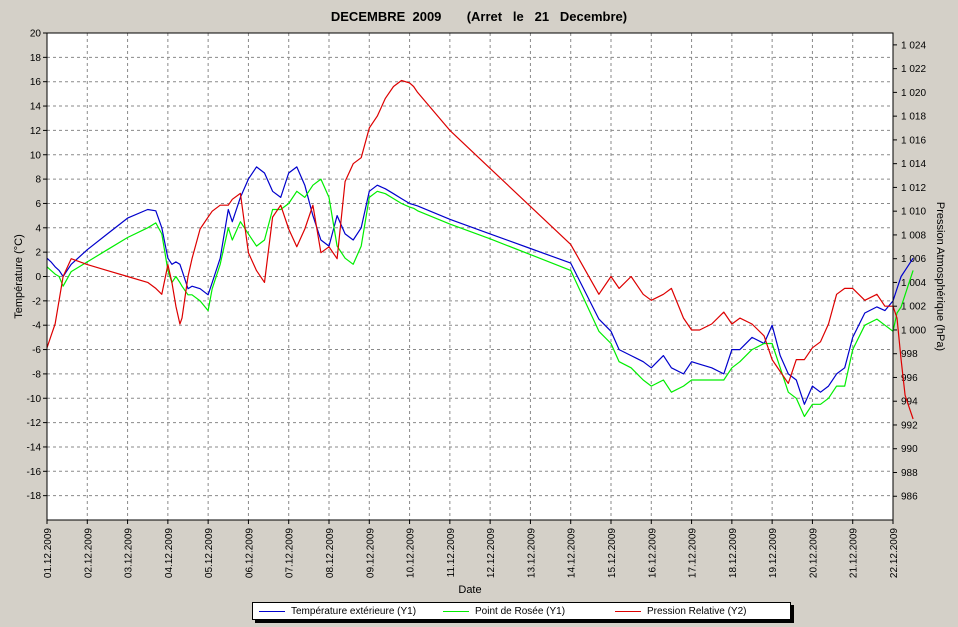 The image size is (958, 627). What do you see at coordinates (169, 553) in the screenshot?
I see `x-tick-label: 04.12.2009` at bounding box center [169, 553].